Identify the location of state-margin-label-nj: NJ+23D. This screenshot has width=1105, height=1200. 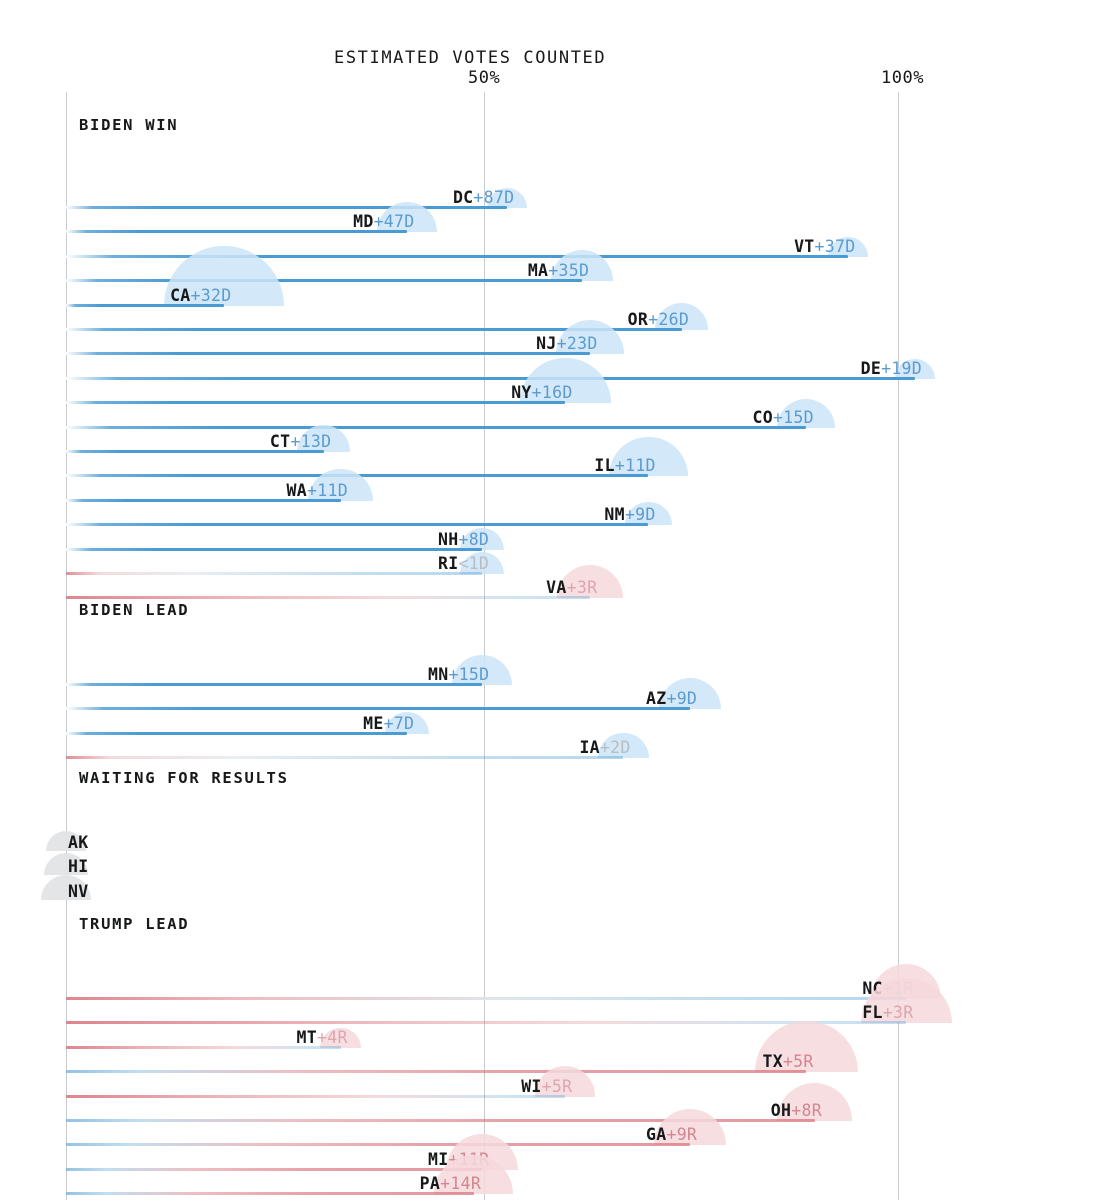
(566, 344).